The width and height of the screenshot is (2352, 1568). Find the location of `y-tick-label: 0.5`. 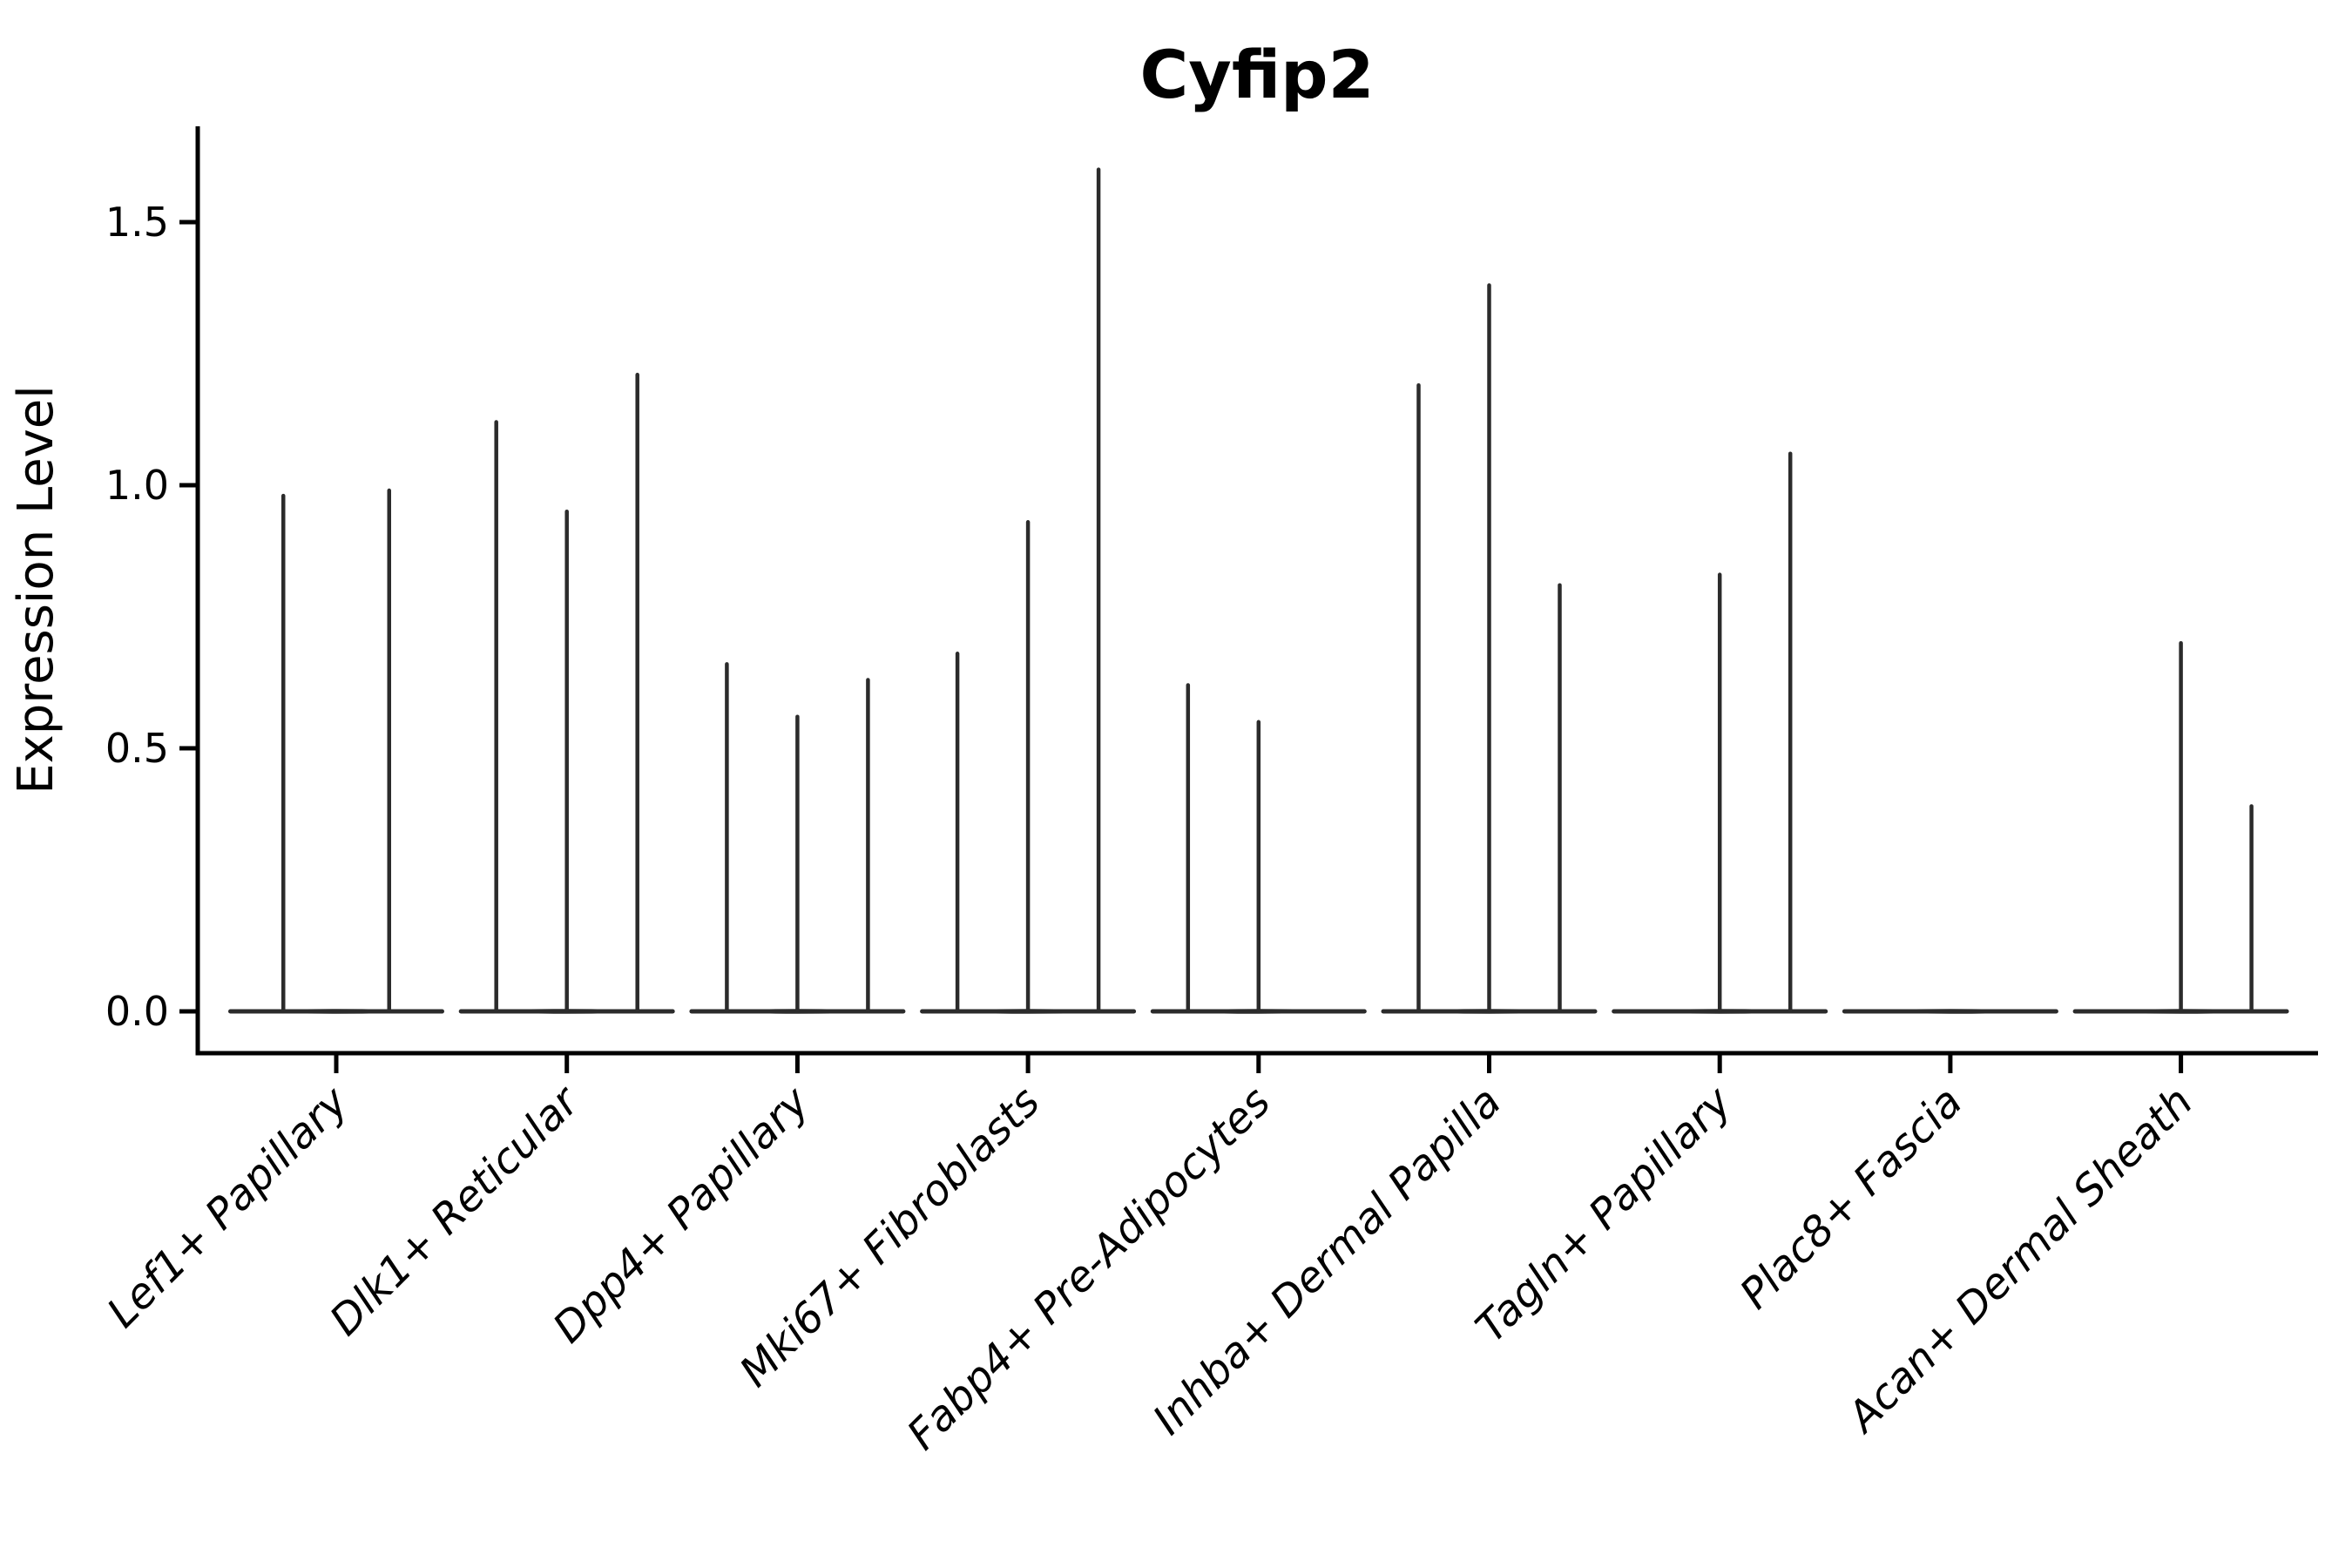

y-tick-label: 0.5 is located at coordinates (137, 748).